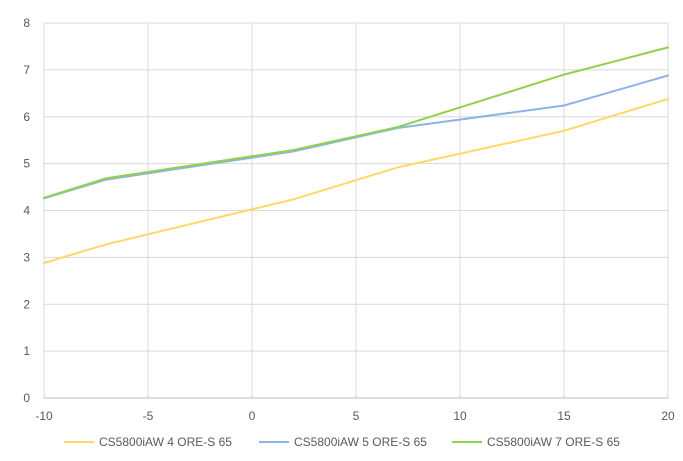 The height and width of the screenshot is (461, 683). I want to click on x-tick-label: 15, so click(564, 416).